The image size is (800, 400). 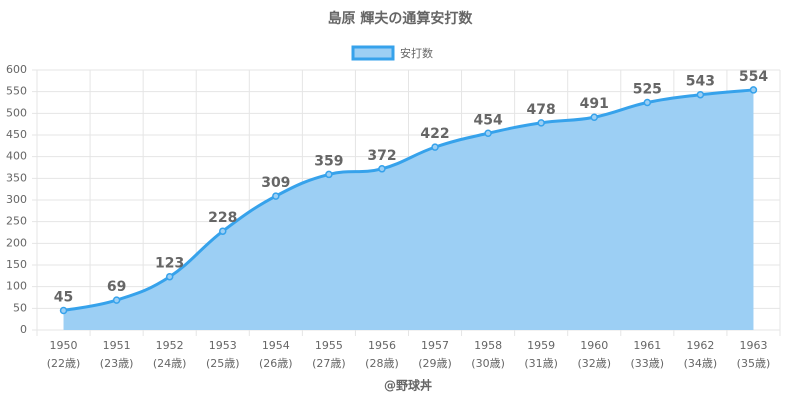 What do you see at coordinates (382, 345) in the screenshot?
I see `x-tick-label: 1956` at bounding box center [382, 345].